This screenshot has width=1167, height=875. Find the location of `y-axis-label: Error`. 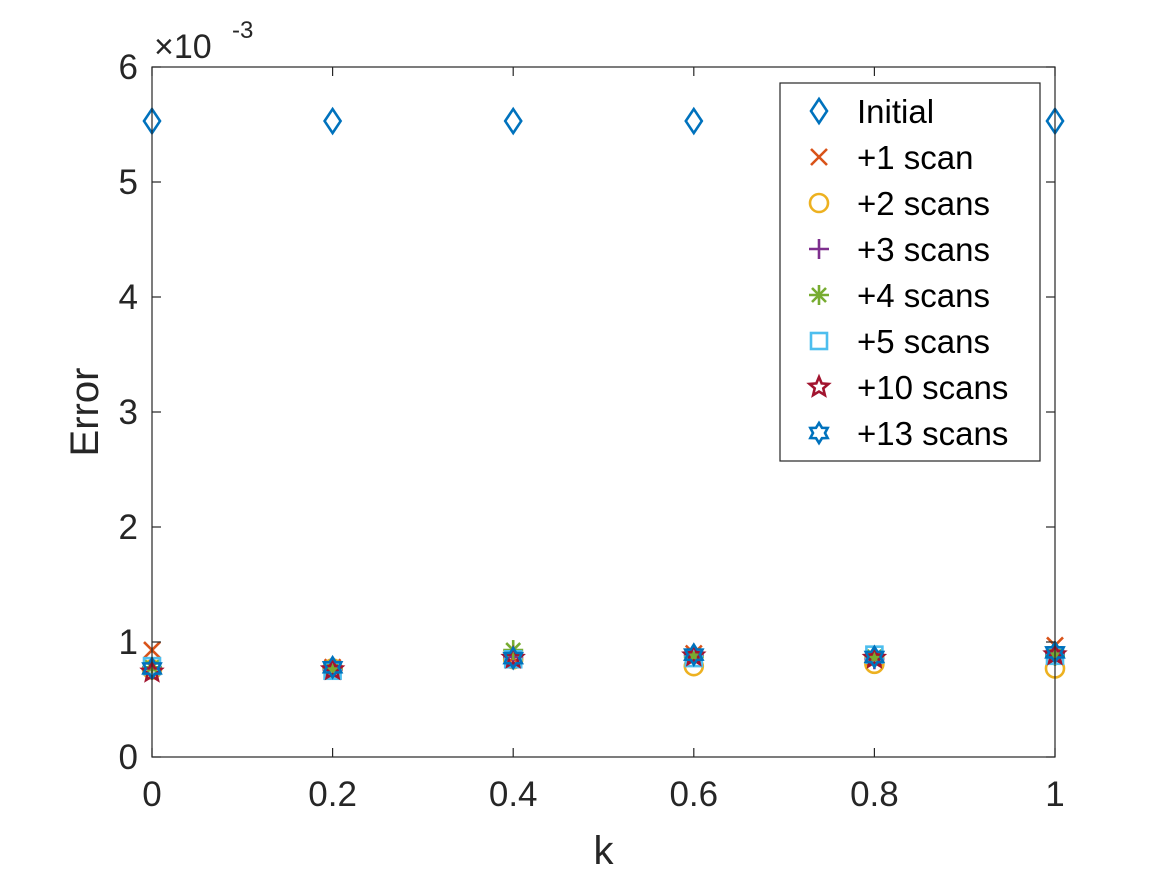

y-axis-label: Error is located at coordinates (85, 412).